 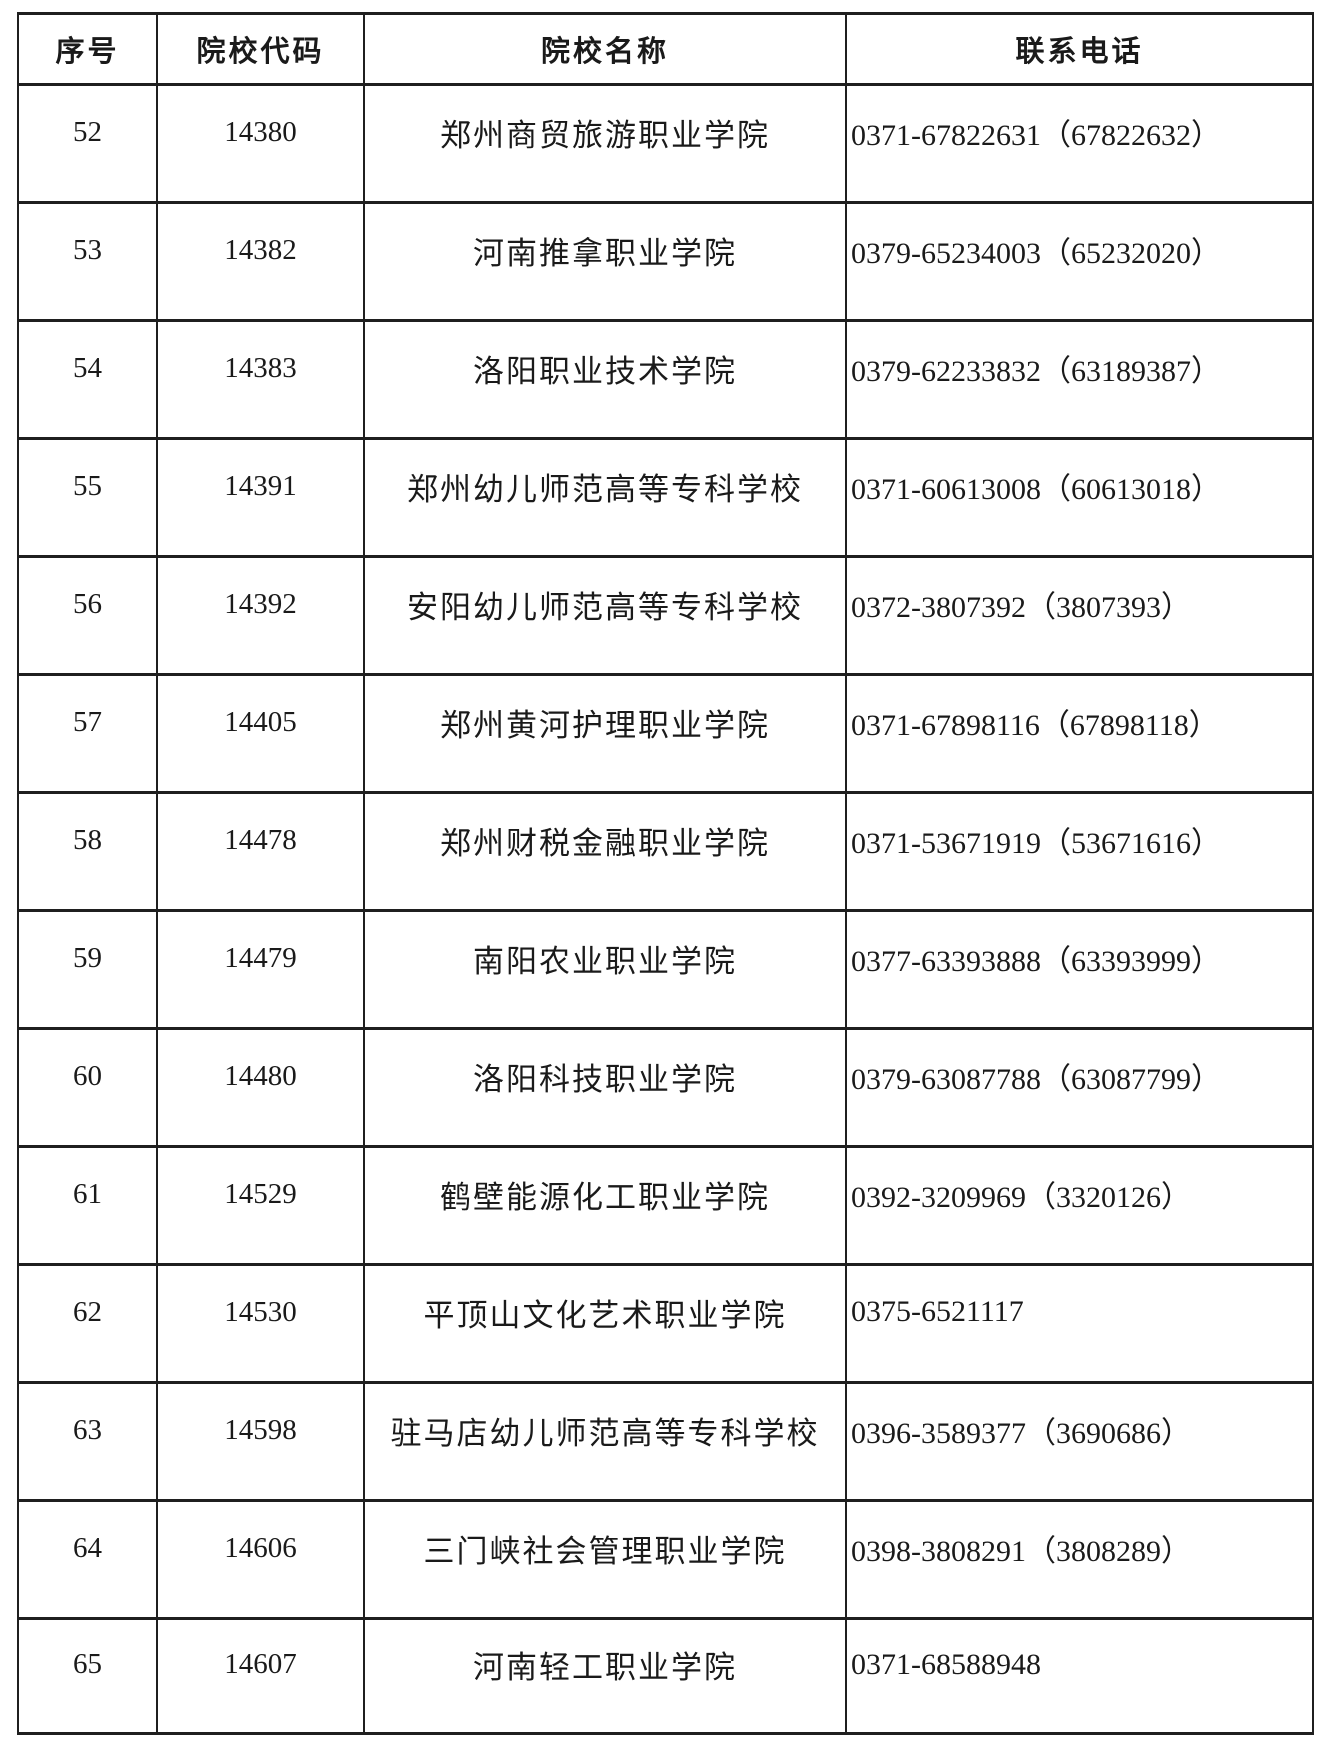 I want to click on cell-seq: 58, so click(x=87, y=851).